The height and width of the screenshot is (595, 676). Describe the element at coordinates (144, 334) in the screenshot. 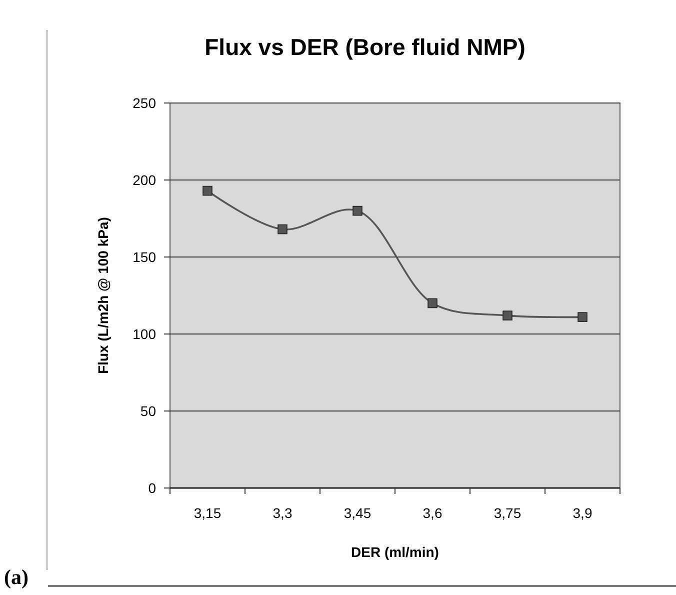

I see `y-tick-label: 100` at that location.